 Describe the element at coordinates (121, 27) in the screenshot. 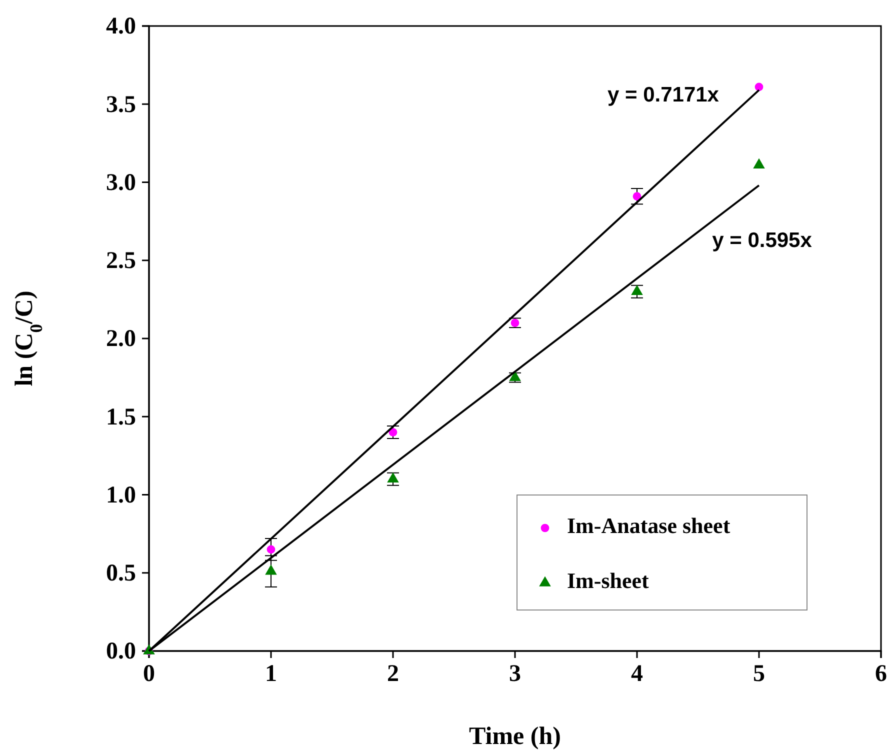

I see `y-tick-label: 4.0` at that location.